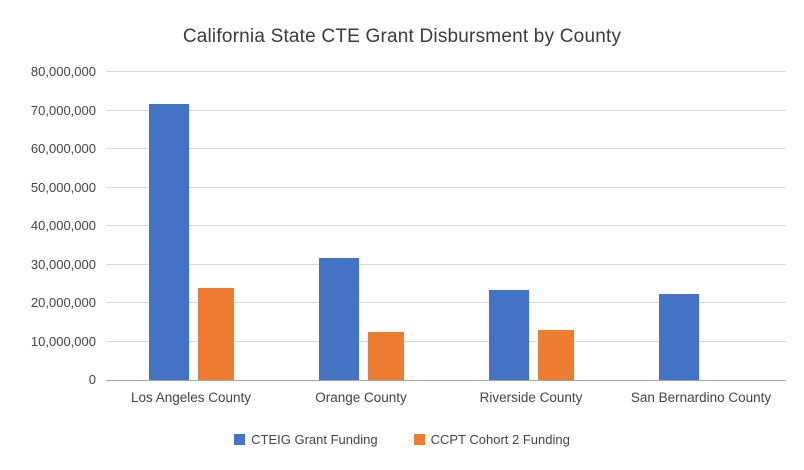 The height and width of the screenshot is (470, 804). Describe the element at coordinates (63, 264) in the screenshot. I see `y-tick-label: 30,000,000` at that location.